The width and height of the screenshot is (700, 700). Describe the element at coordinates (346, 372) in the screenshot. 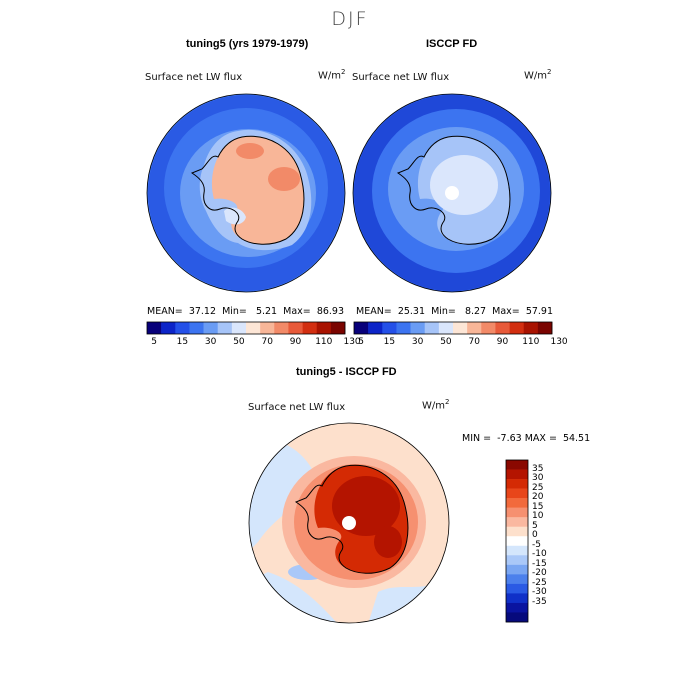

I see `diff-title: tuning5 - ISCCP FD` at that location.